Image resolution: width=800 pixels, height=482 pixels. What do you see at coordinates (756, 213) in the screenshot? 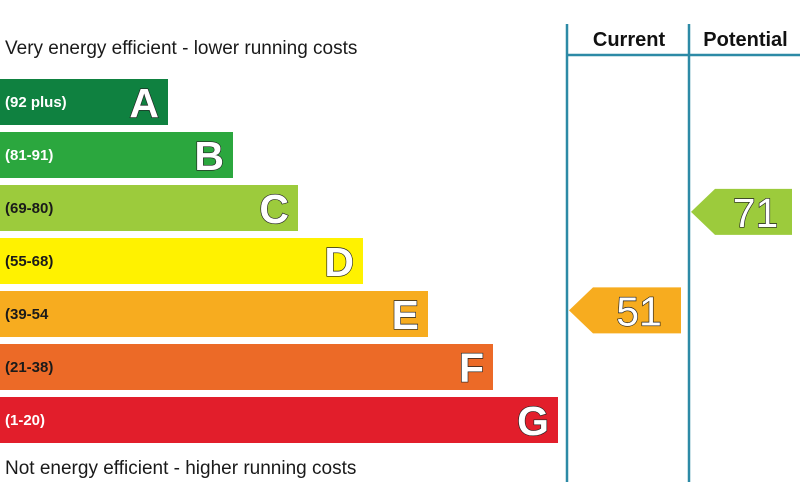
I see `rating-value-potential: 71` at bounding box center [756, 213].